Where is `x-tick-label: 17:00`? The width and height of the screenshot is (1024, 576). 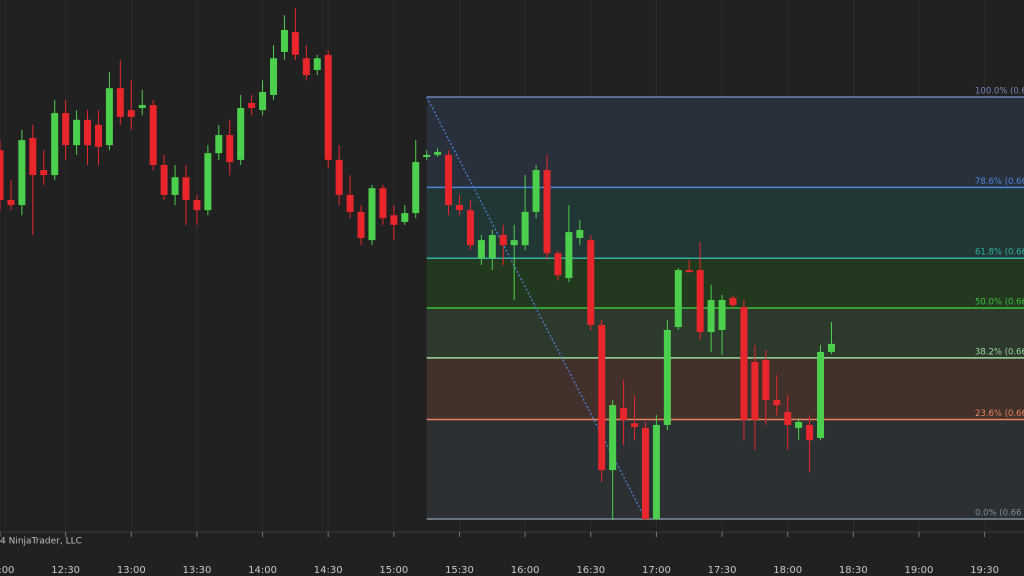
x-tick-label: 17:00 is located at coordinates (656, 570).